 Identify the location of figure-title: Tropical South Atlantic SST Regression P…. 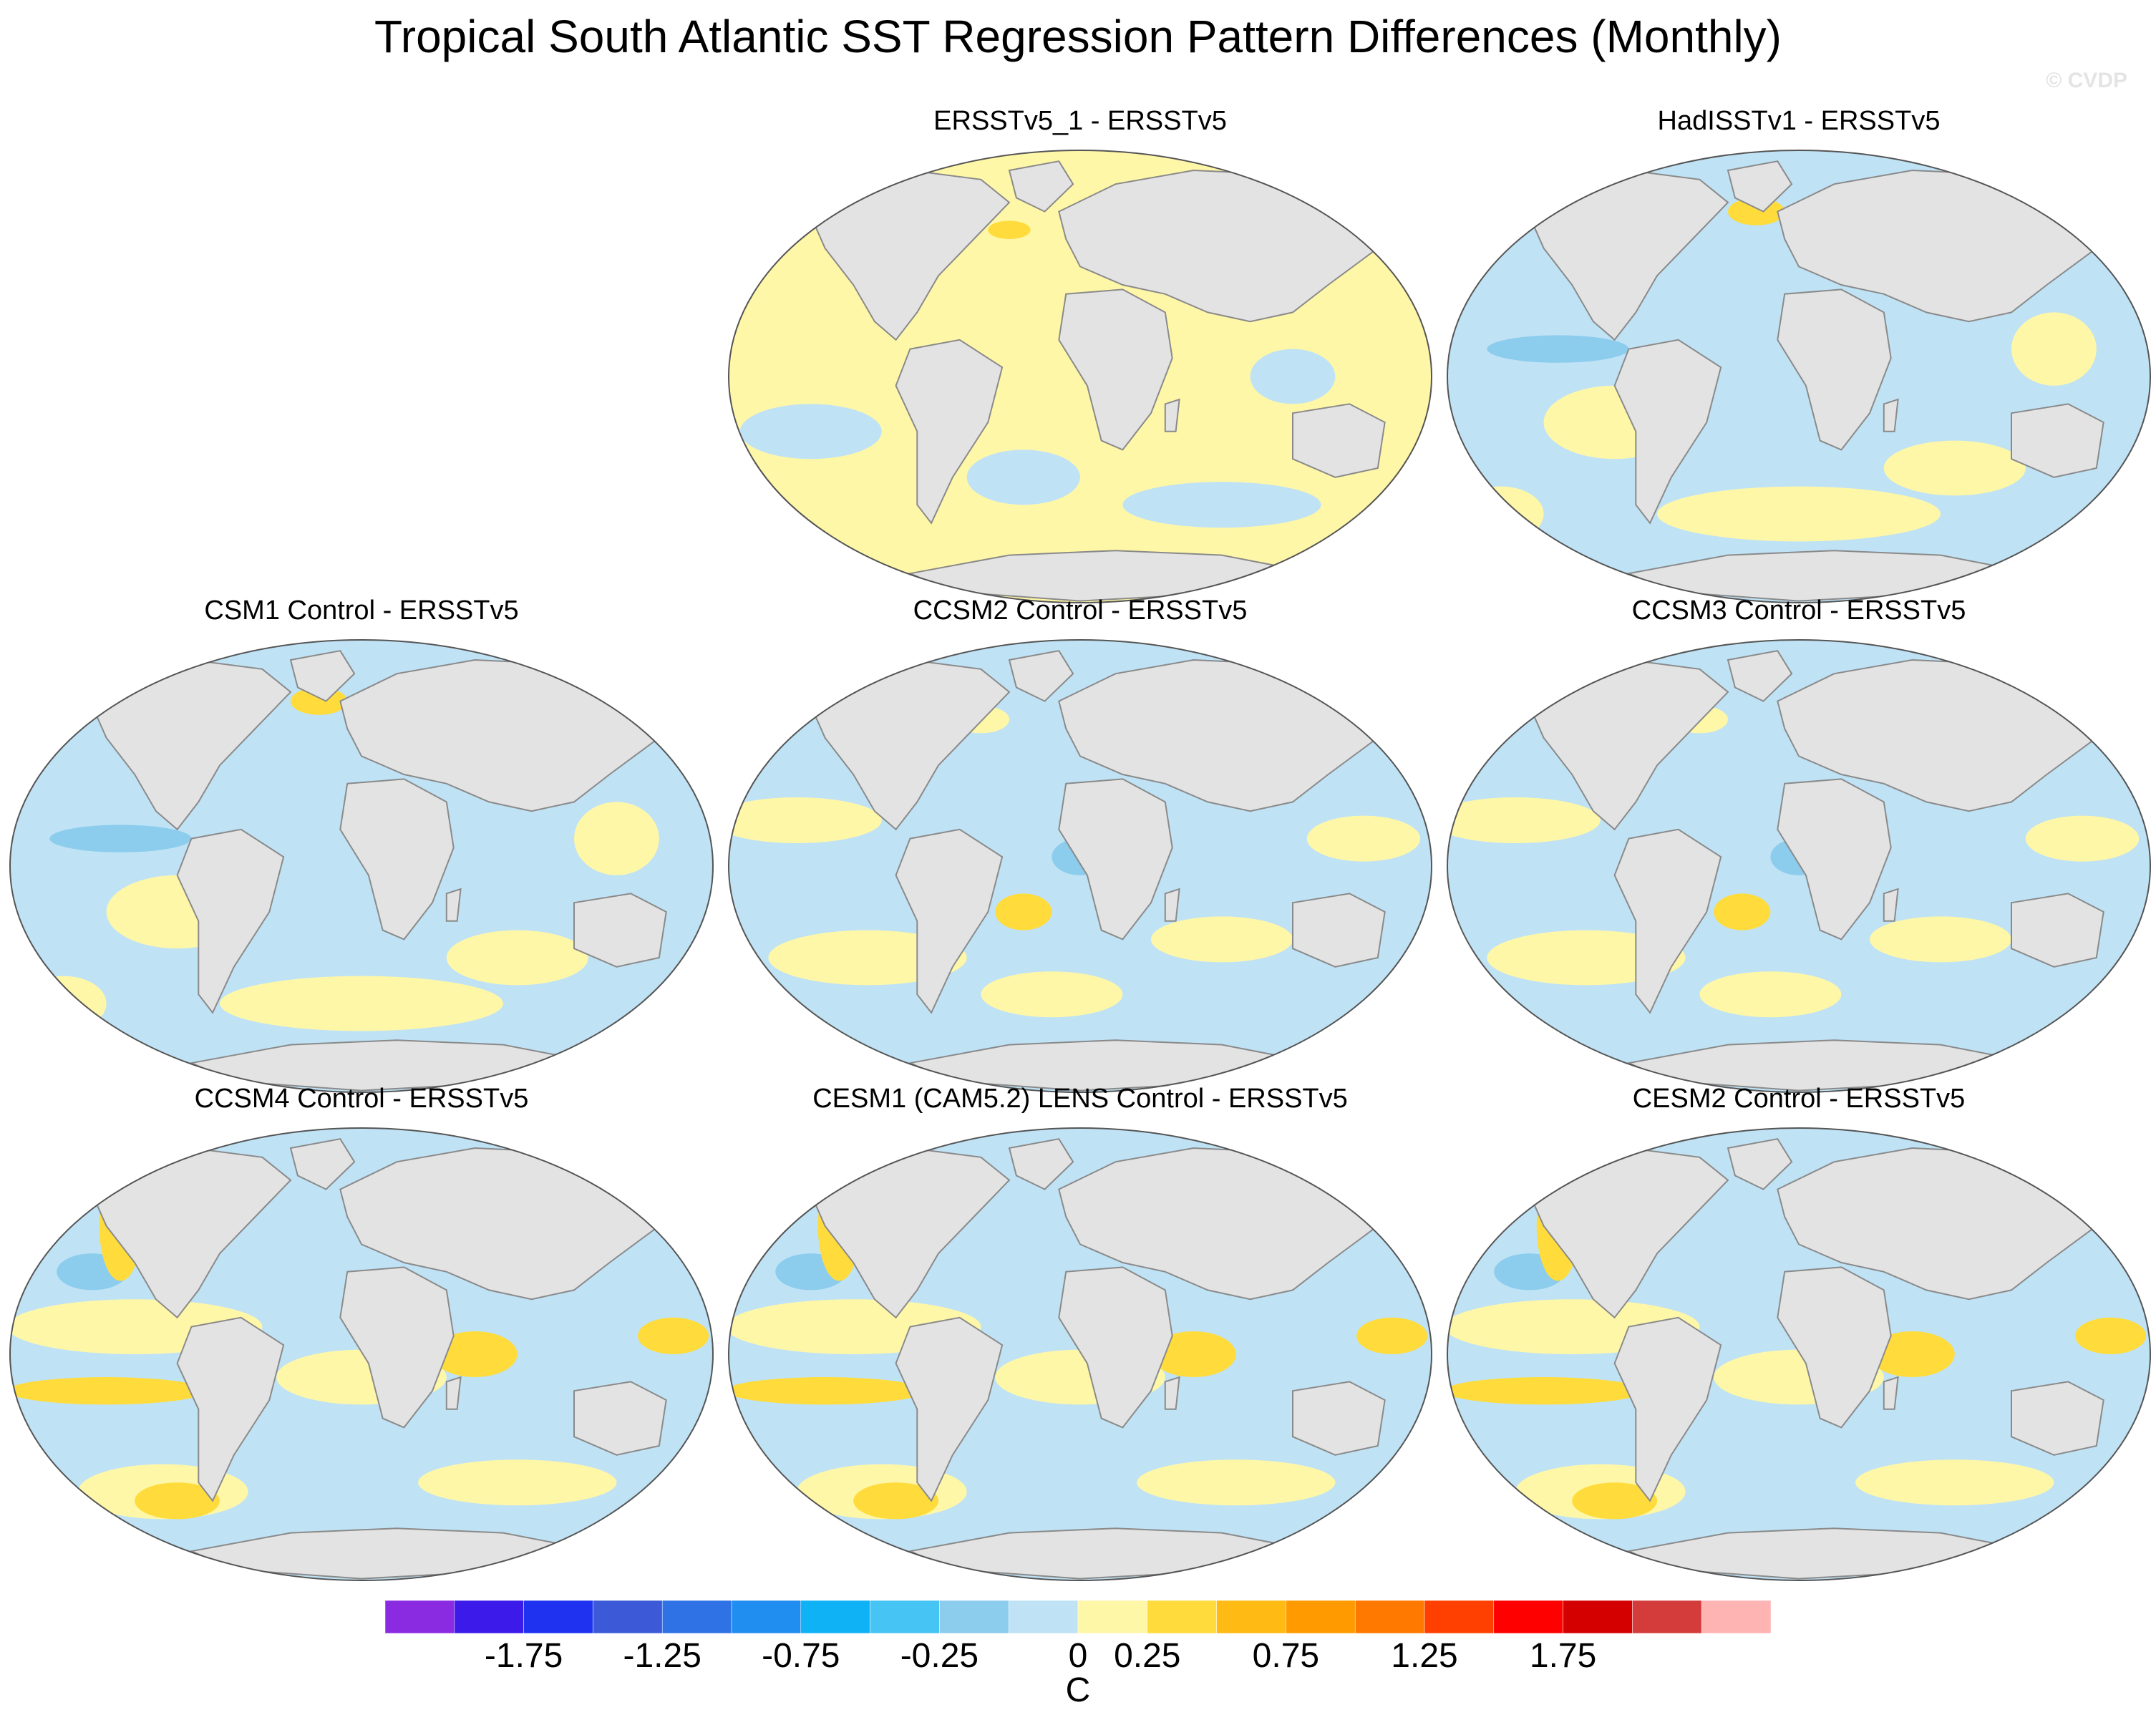
(1078, 36).